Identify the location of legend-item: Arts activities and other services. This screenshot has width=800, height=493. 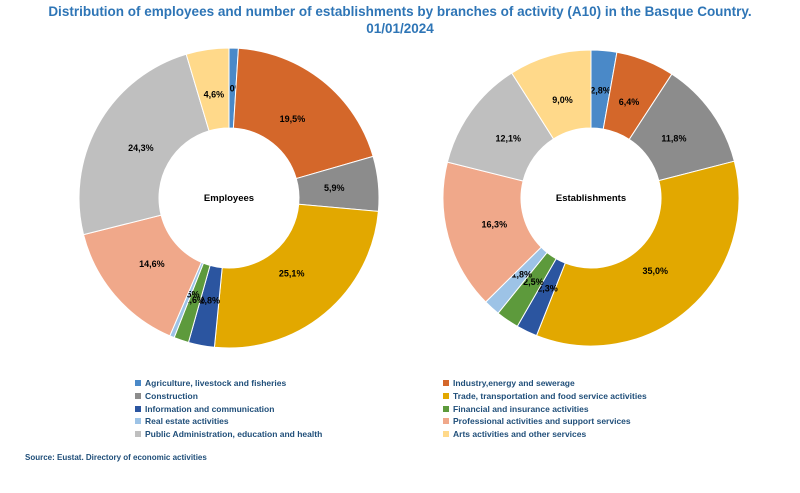
(514, 434).